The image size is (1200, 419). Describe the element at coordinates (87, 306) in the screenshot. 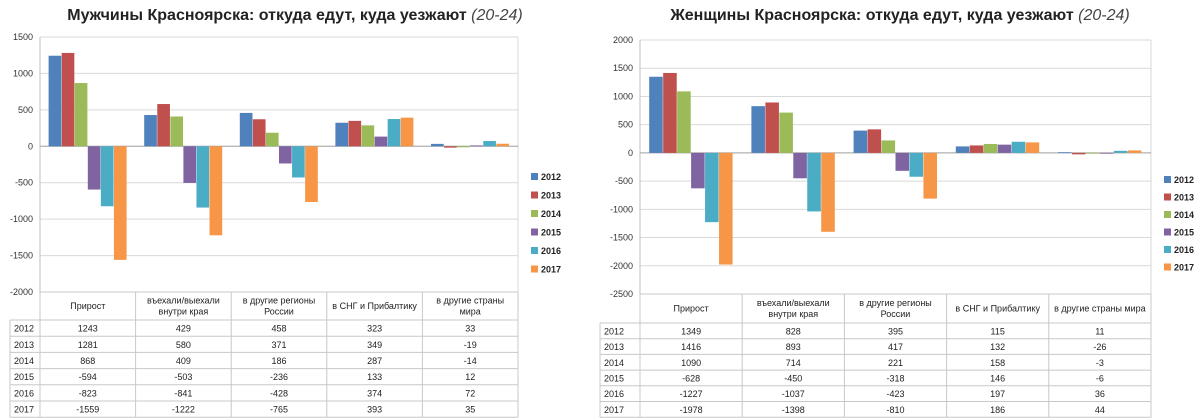

I see `table-header-label: Прирост` at that location.